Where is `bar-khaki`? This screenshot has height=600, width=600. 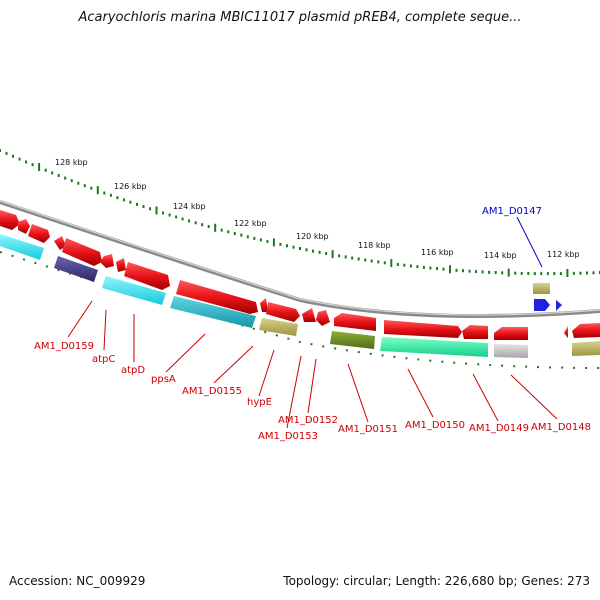 bar-khaki is located at coordinates (586, 348).